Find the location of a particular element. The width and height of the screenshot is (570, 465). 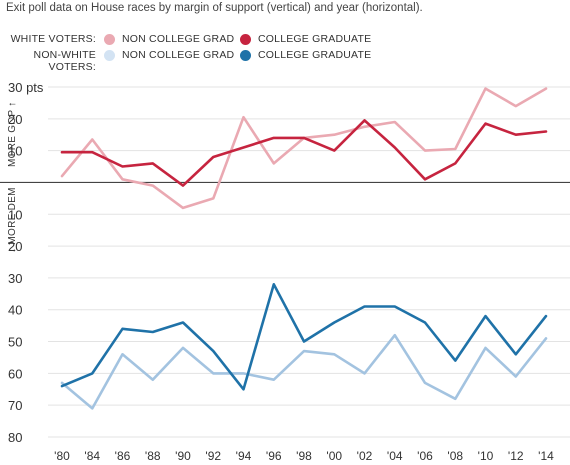

x-tick-label: '04 is located at coordinates (395, 456).